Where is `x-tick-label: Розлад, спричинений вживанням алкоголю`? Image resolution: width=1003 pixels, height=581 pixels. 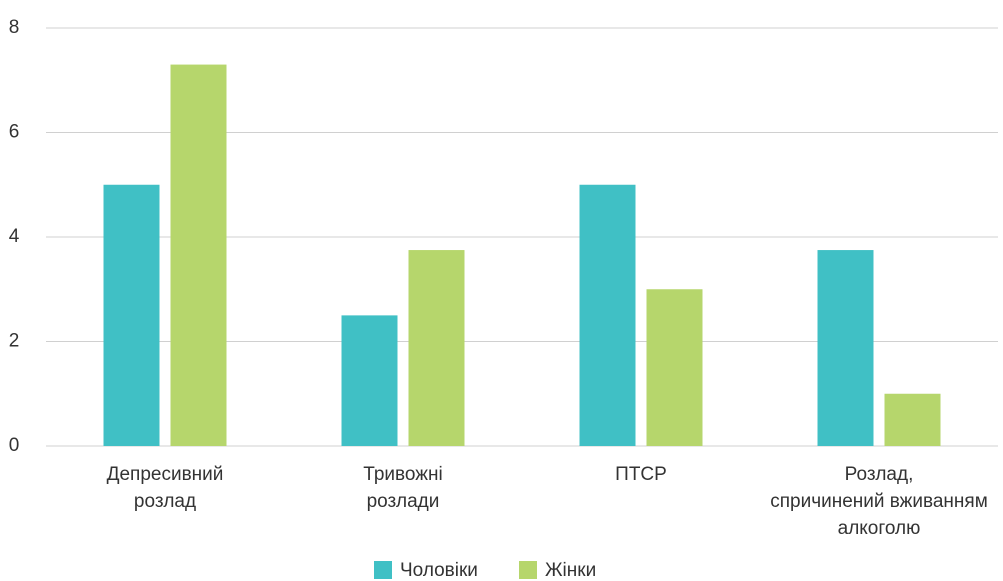
x-tick-label: Розлад, спричинений вживанням алкоголю is located at coordinates (879, 501).